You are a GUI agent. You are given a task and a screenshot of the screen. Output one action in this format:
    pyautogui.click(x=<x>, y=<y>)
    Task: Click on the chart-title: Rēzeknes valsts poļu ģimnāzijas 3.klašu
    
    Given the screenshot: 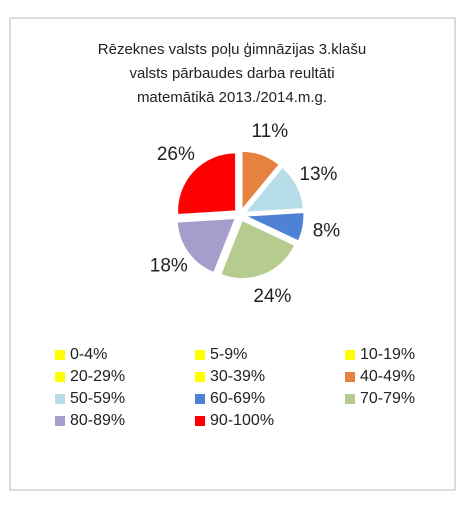 What is the action you would take?
    pyautogui.click(x=232, y=49)
    